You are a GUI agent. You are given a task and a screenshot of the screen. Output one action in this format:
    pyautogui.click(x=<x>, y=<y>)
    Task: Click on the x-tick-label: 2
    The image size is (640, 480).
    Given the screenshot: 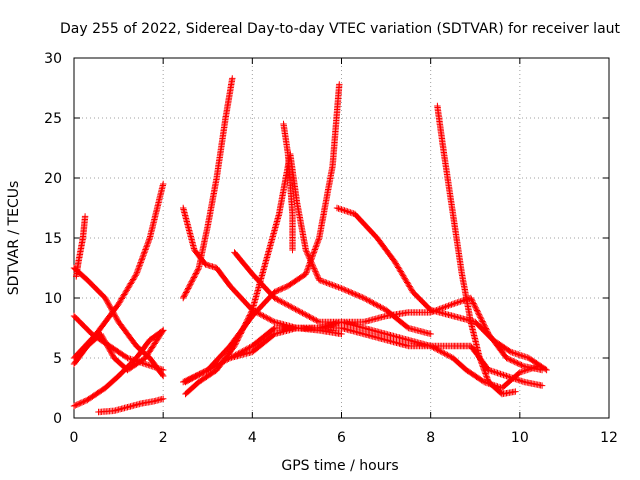 What is the action you would take?
    pyautogui.click(x=163, y=438)
    